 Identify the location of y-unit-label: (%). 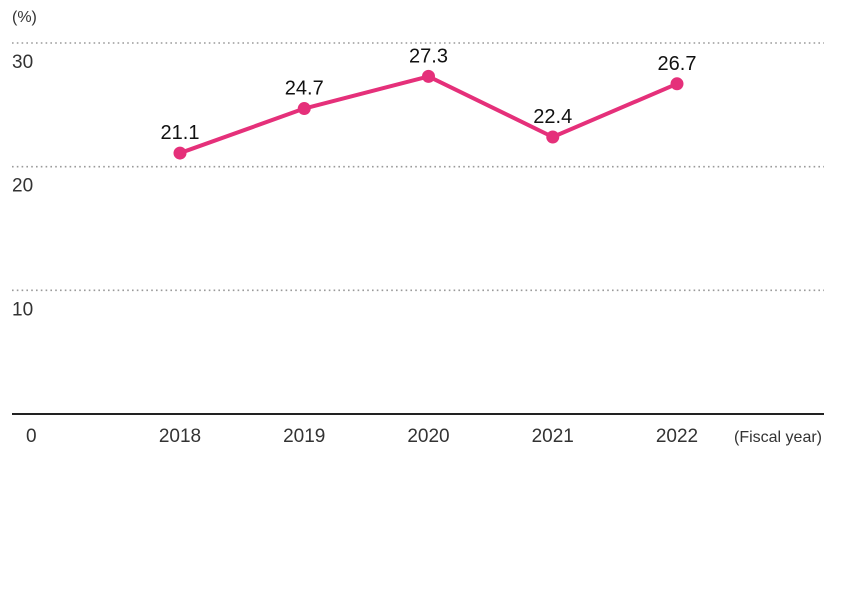
(24, 17).